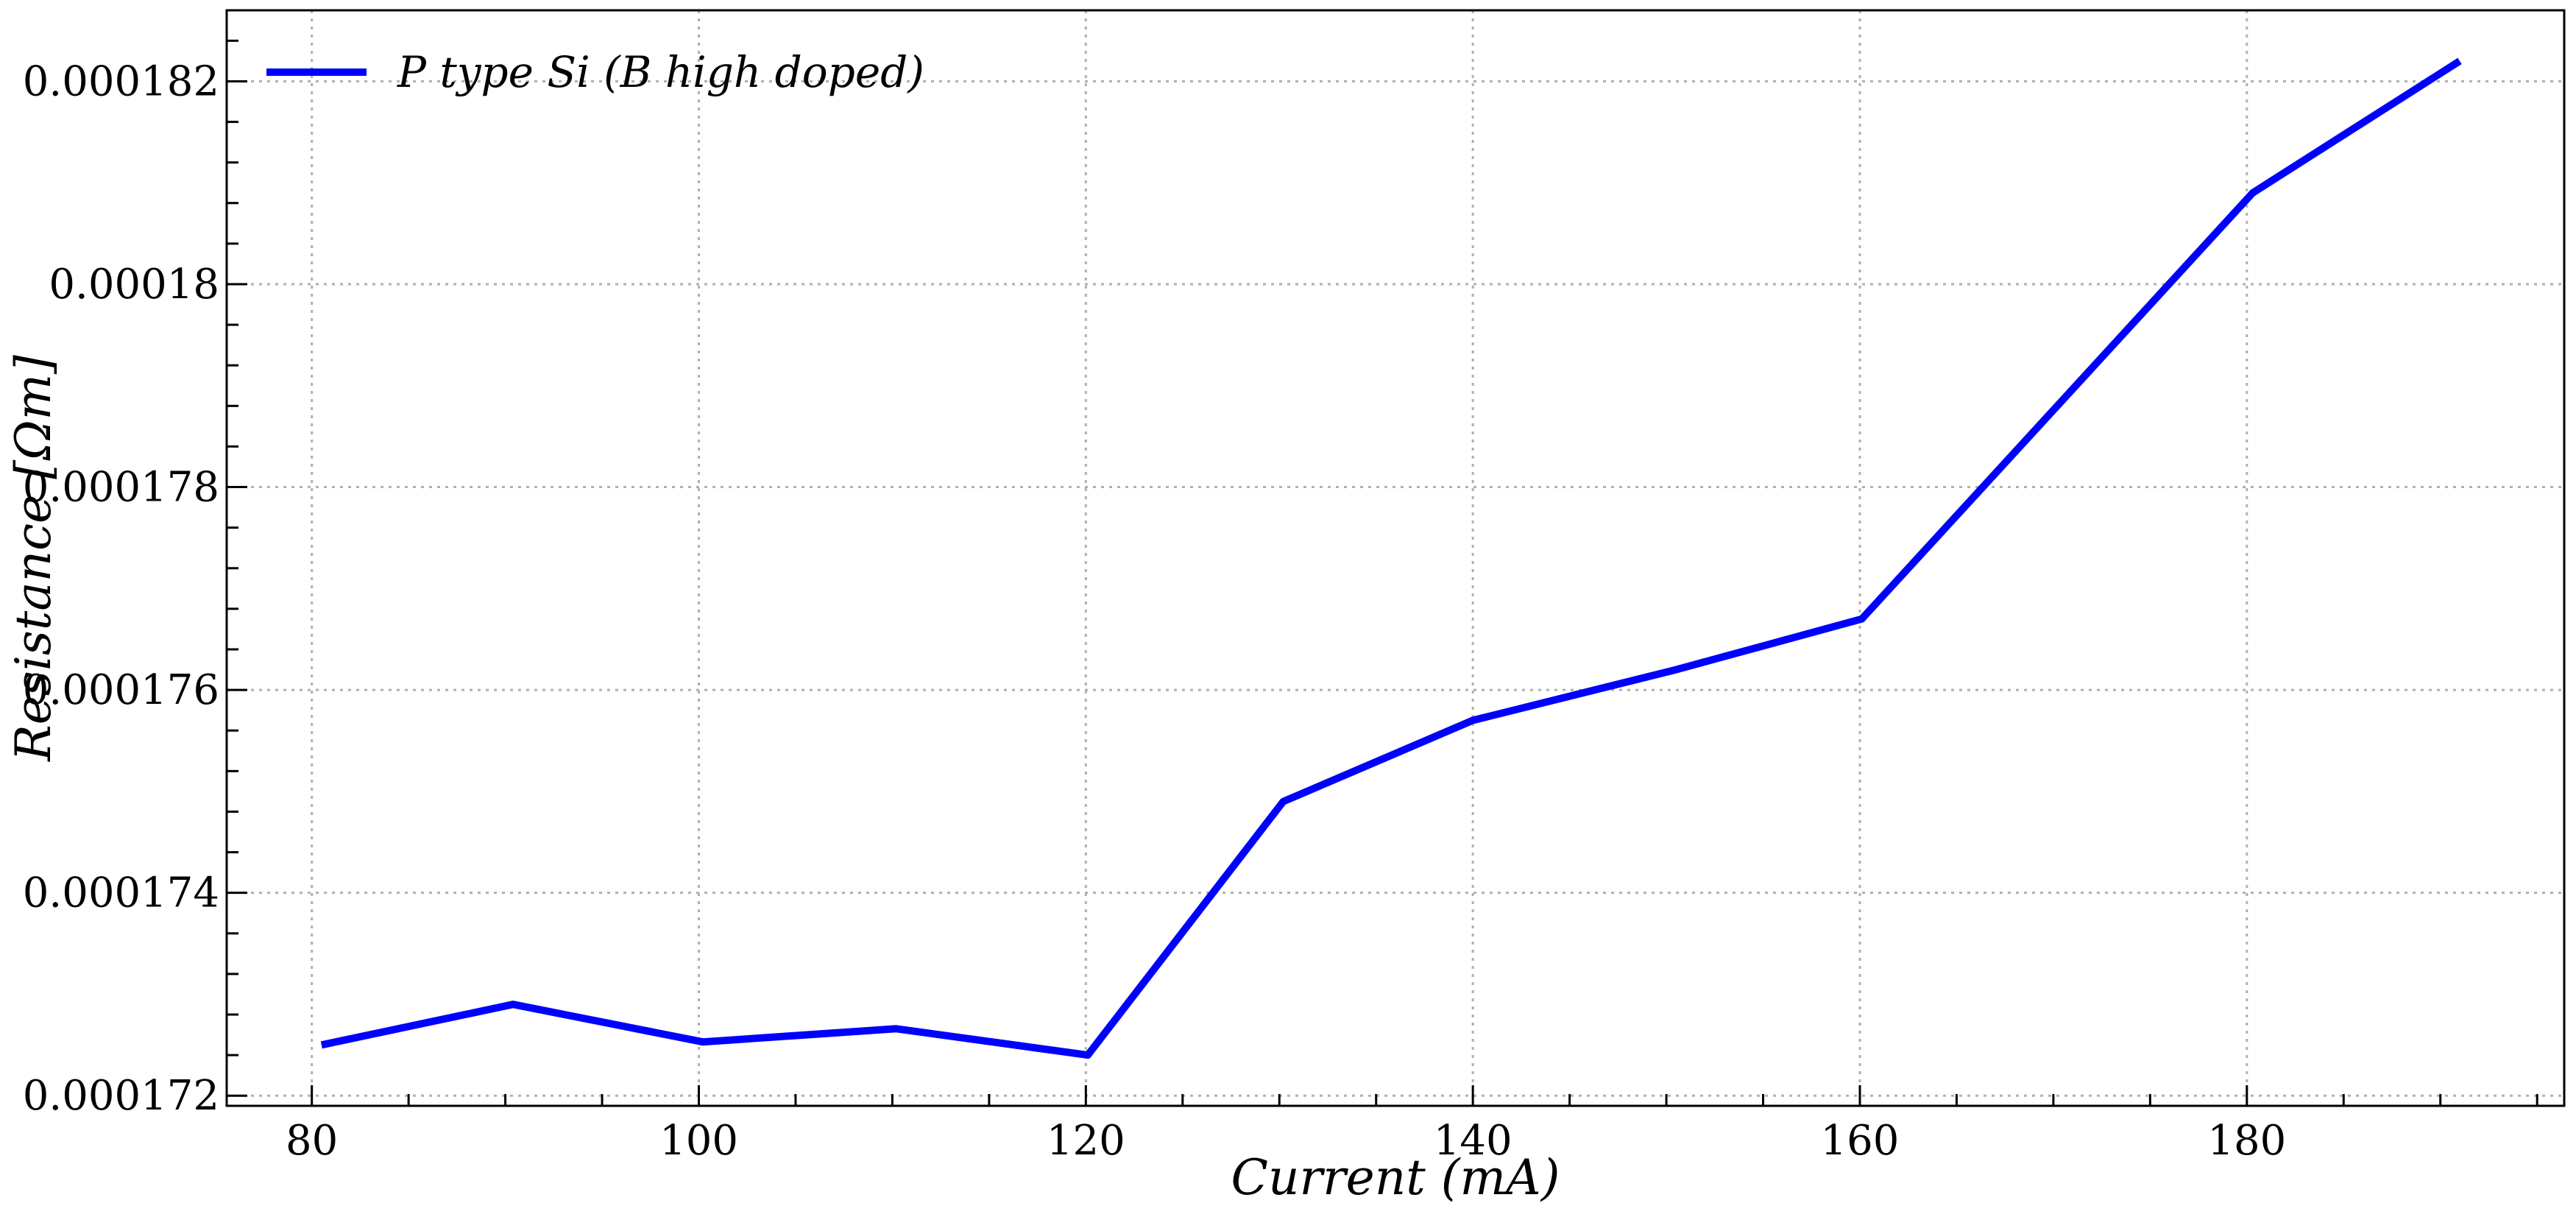 This screenshot has height=1217, width=2576. Describe the element at coordinates (1395, 1177) in the screenshot. I see `x-axis-label: Current (mA)` at that location.